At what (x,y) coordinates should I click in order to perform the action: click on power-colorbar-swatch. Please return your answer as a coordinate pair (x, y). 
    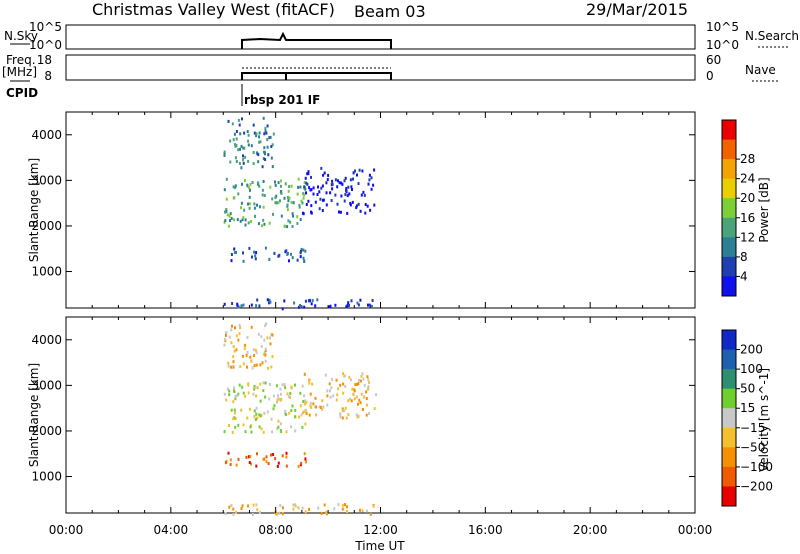
    Looking at the image, I should click on (729, 227).